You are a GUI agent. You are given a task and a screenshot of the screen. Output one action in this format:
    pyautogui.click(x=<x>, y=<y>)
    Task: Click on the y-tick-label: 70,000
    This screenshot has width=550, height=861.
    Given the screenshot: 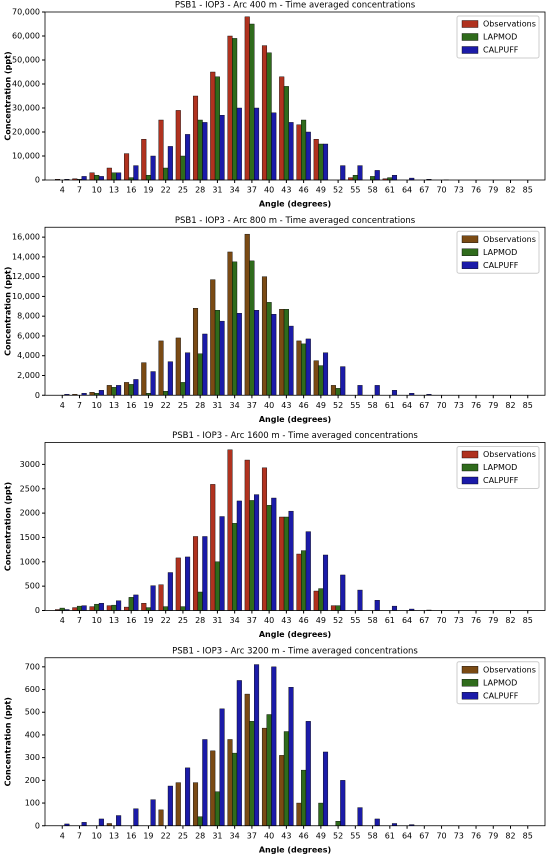 What is the action you would take?
    pyautogui.click(x=26, y=12)
    